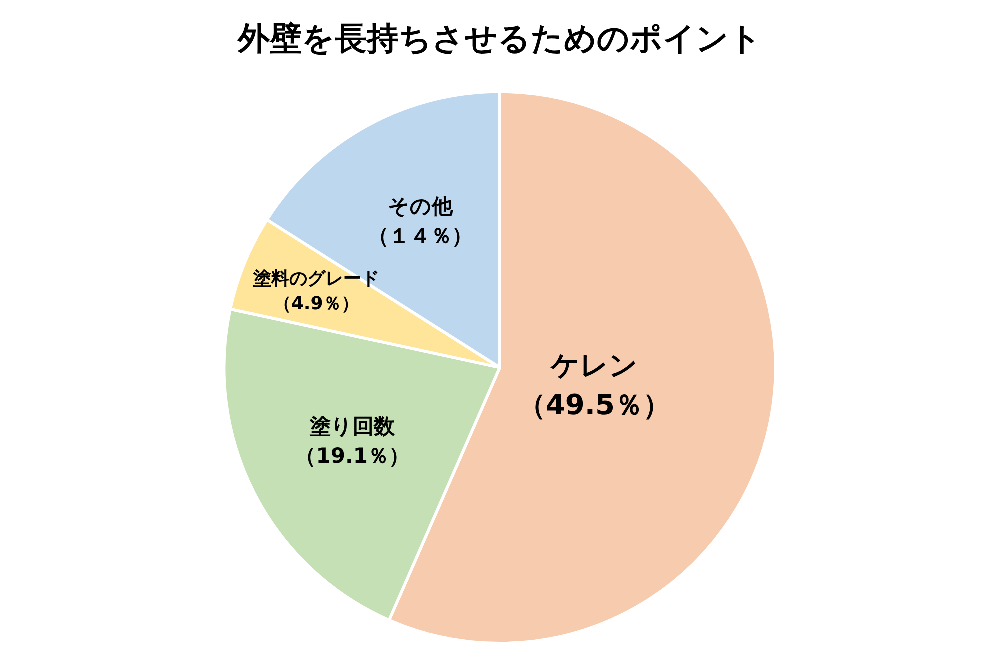 The image size is (1000, 667). What do you see at coordinates (421, 206) in the screenshot?
I see `slice-label: その他` at bounding box center [421, 206].